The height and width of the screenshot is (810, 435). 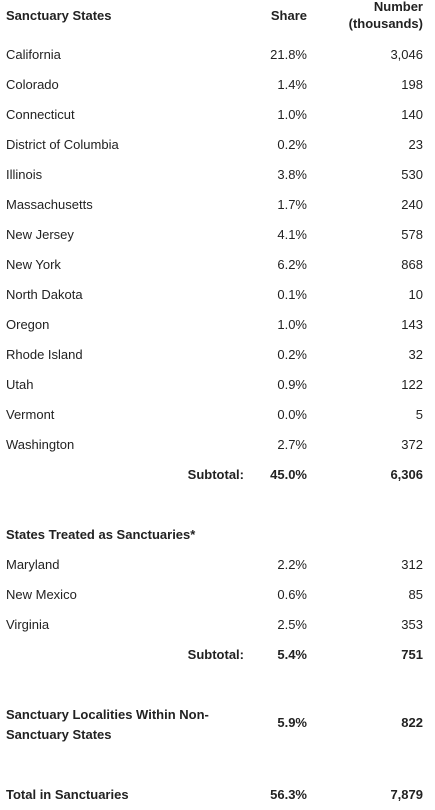 What do you see at coordinates (292, 384) in the screenshot?
I see `state-share: 0.9%` at bounding box center [292, 384].